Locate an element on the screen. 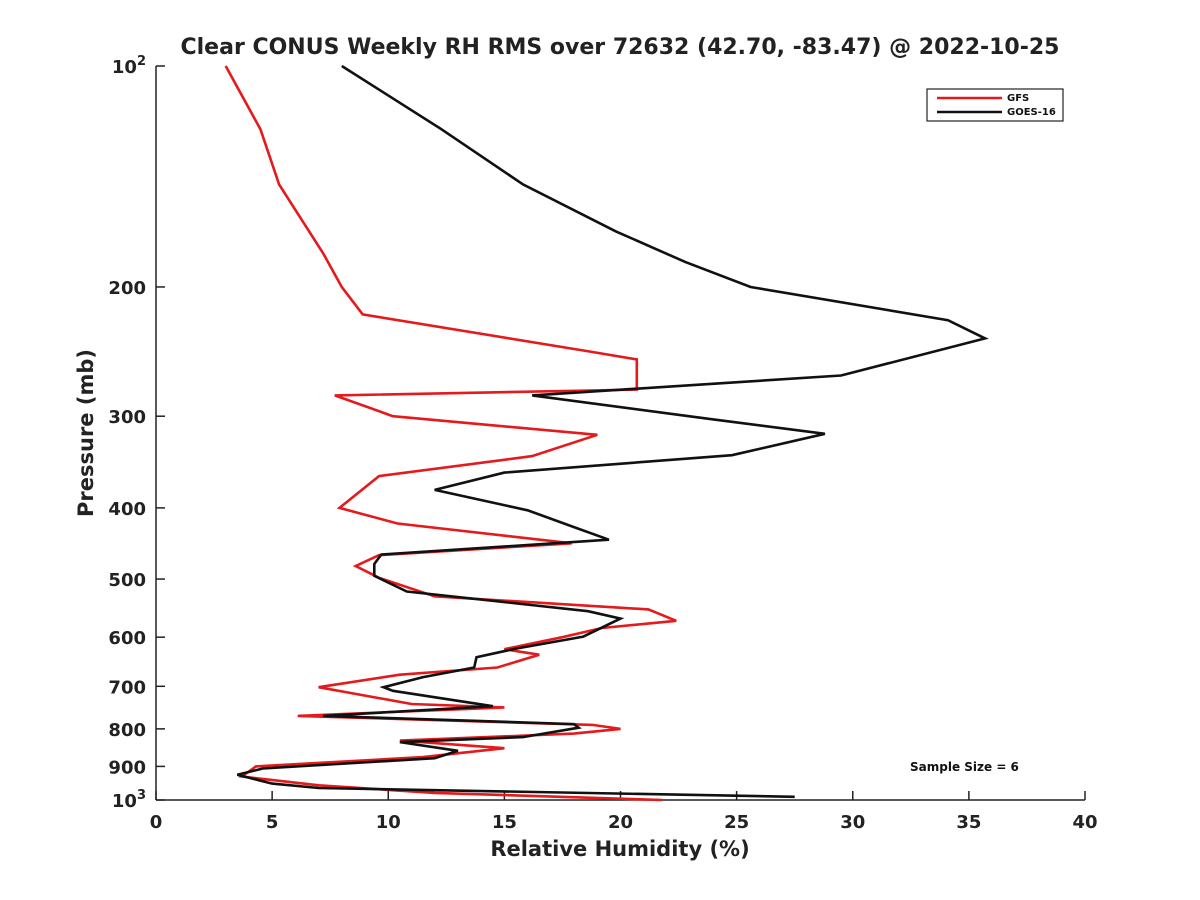  y-tick-label: 10² is located at coordinates (129, 66).